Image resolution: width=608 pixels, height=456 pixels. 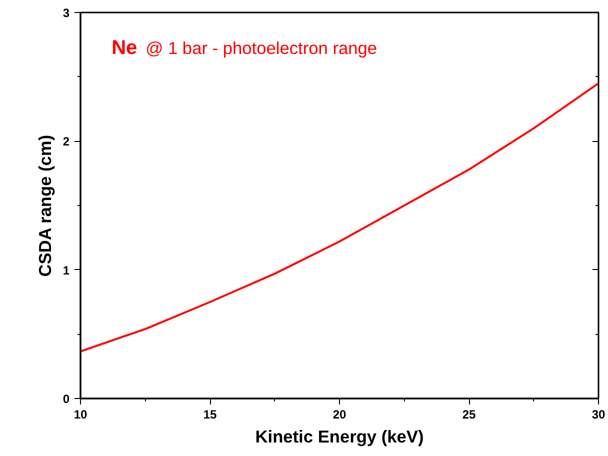 What do you see at coordinates (339, 436) in the screenshot?
I see `x-axis-title: Kinetic Energy (keV)` at bounding box center [339, 436].